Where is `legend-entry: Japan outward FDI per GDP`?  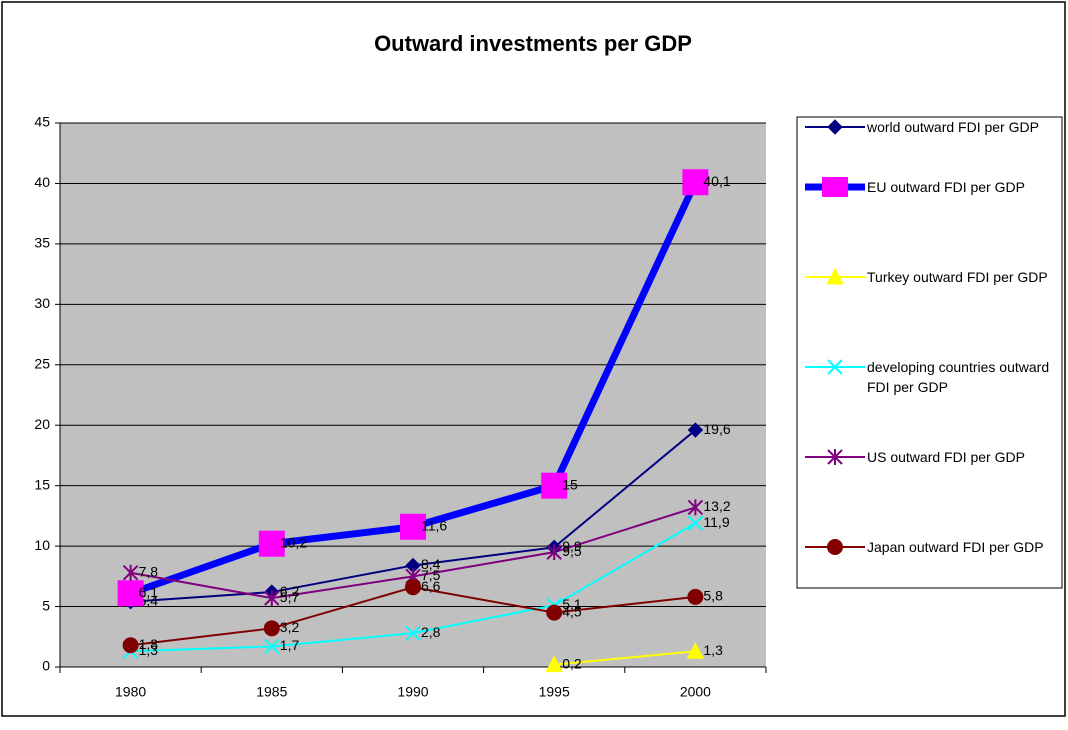
legend-entry: Japan outward FDI per GDP is located at coordinates (932, 547).